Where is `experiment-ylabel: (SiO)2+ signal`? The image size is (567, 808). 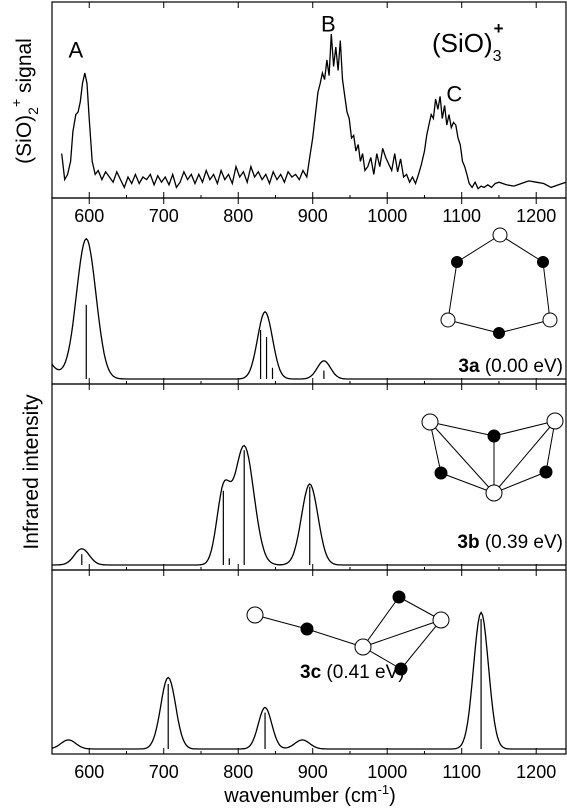
experiment-ylabel: (SiO)2+ signal is located at coordinates (24, 101).